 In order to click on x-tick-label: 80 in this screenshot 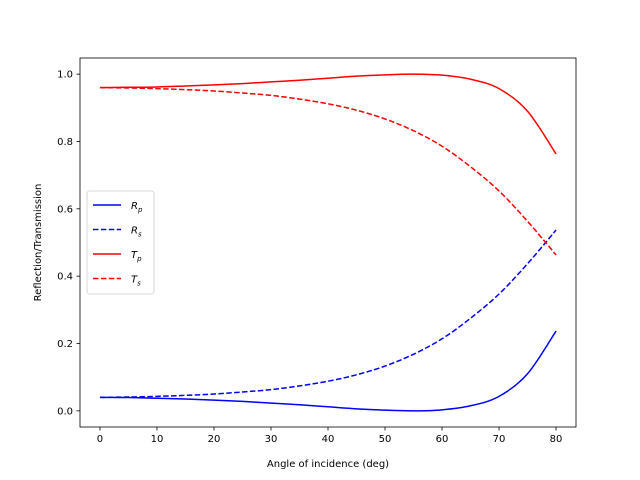, I will do `click(556, 439)`.